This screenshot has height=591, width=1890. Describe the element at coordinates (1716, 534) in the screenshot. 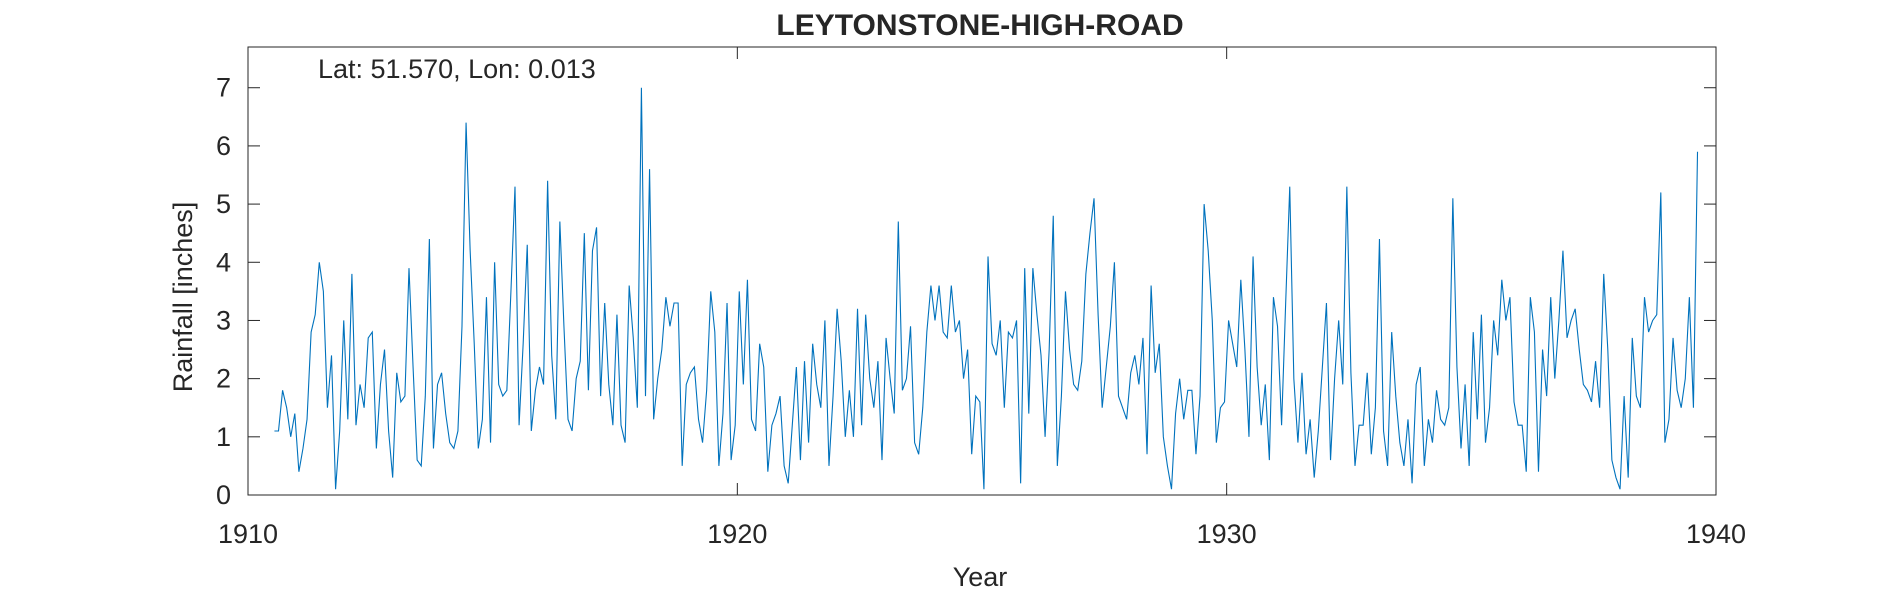

I see `x-tick-label: 1940` at that location.